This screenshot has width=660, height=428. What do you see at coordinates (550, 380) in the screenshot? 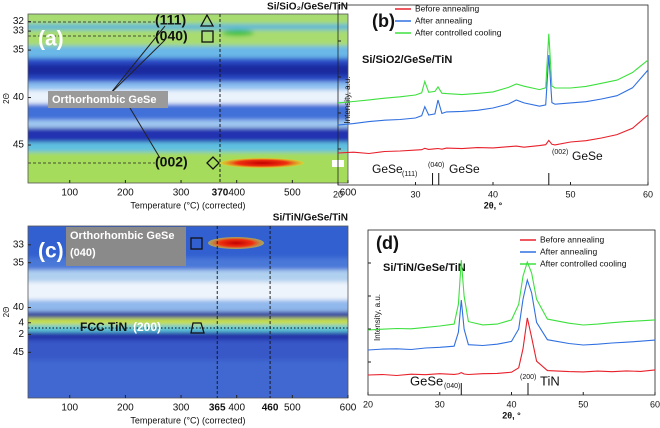
I see `annotation: TiN` at bounding box center [550, 380].